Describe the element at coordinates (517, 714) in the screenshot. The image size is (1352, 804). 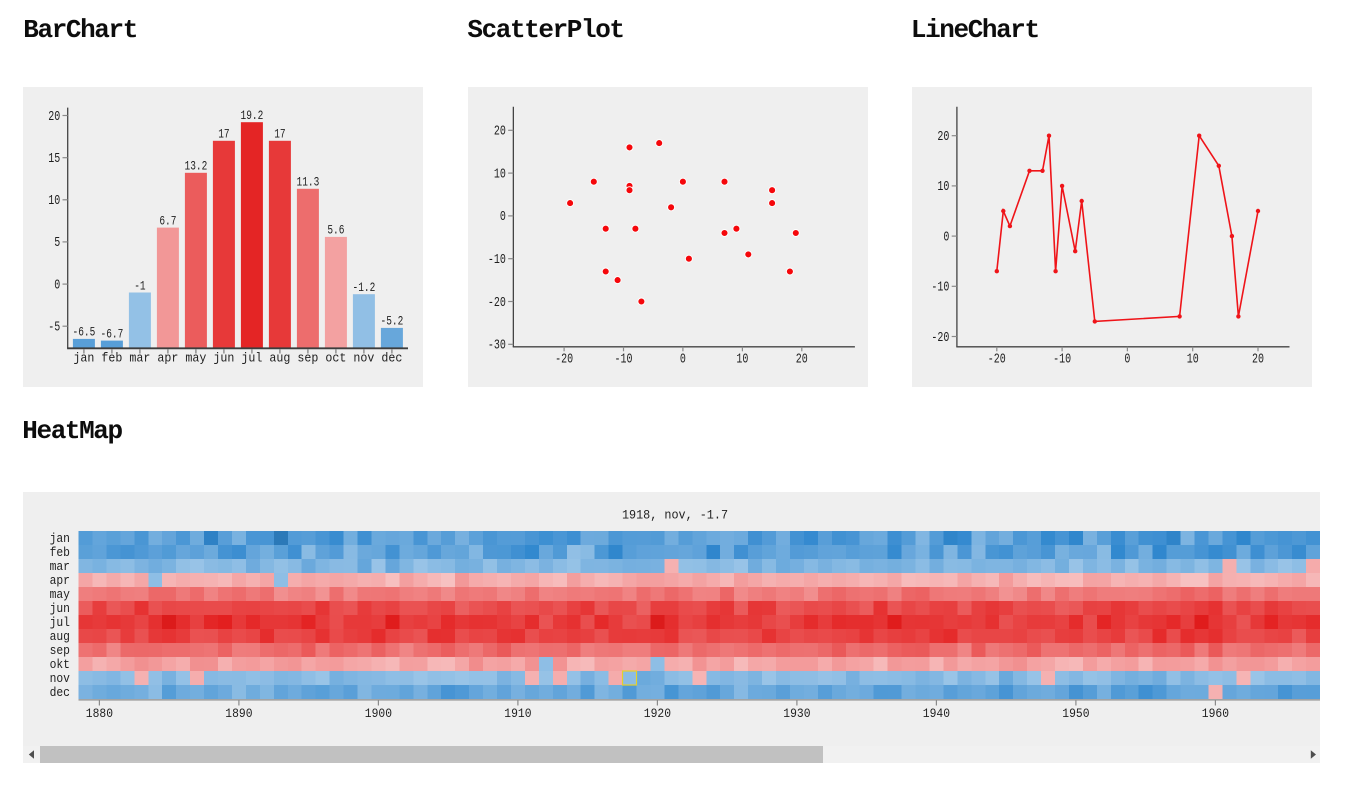
I see `svg-text: 1910` at that location.